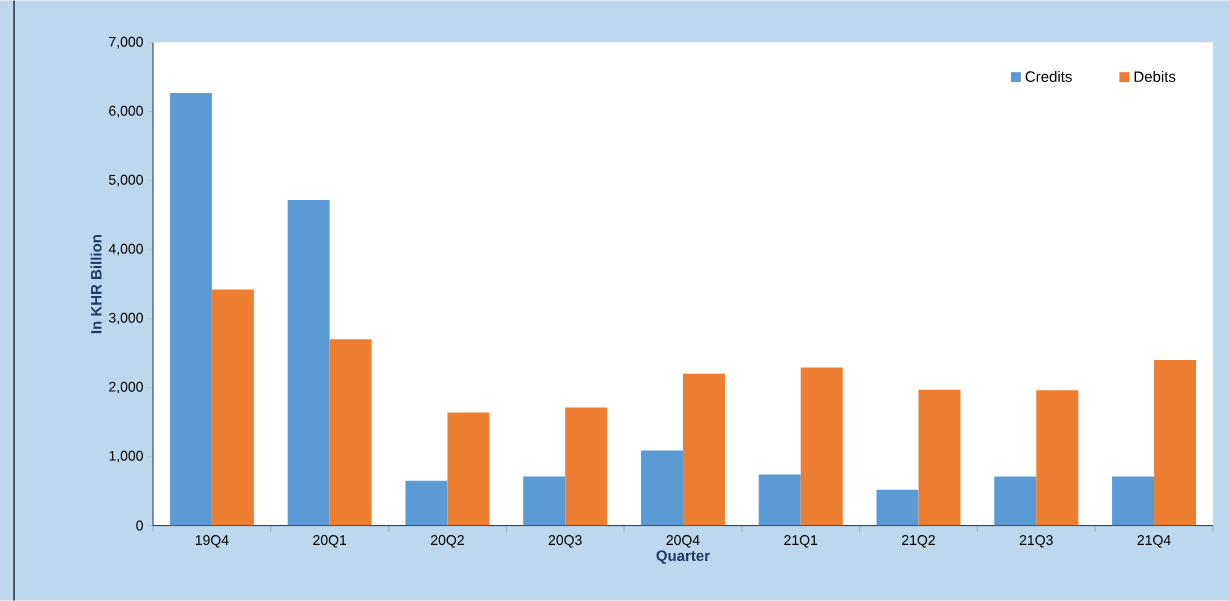 This screenshot has width=1230, height=601. What do you see at coordinates (801, 541) in the screenshot?
I see `x-tick-label: 21Q1` at bounding box center [801, 541].